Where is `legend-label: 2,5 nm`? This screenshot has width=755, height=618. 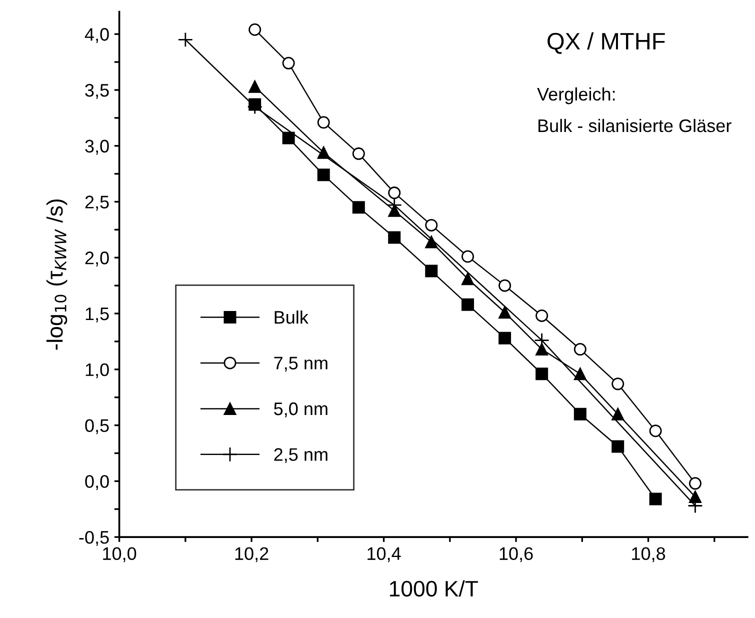
legend-label: 2,5 nm is located at coordinates (301, 456).